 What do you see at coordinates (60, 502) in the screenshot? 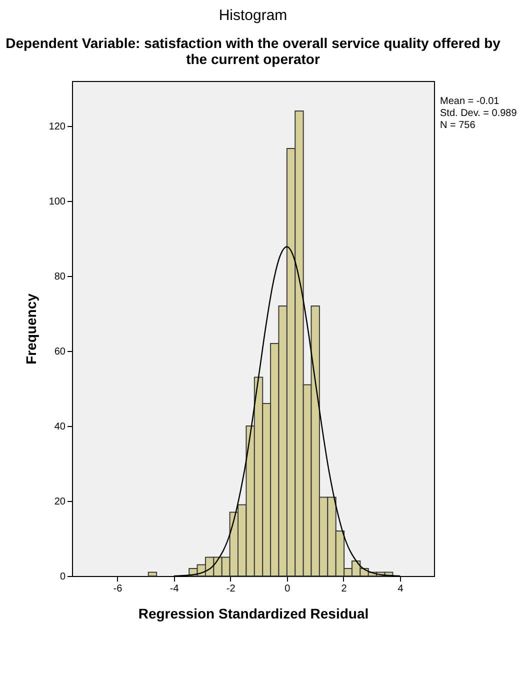
I see `y-tick-label: 20` at bounding box center [60, 502].